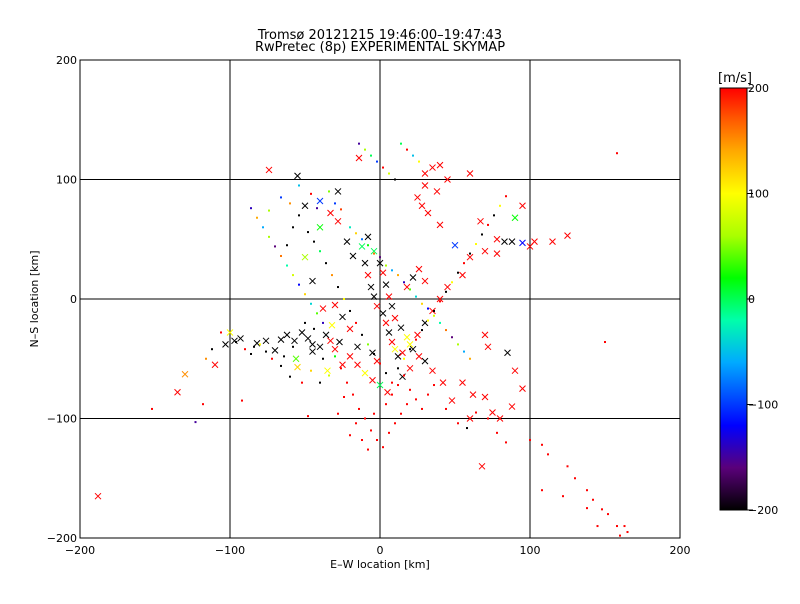 The image size is (800, 604). What do you see at coordinates (66, 60) in the screenshot?
I see `y-tick-label: 200` at bounding box center [66, 60].